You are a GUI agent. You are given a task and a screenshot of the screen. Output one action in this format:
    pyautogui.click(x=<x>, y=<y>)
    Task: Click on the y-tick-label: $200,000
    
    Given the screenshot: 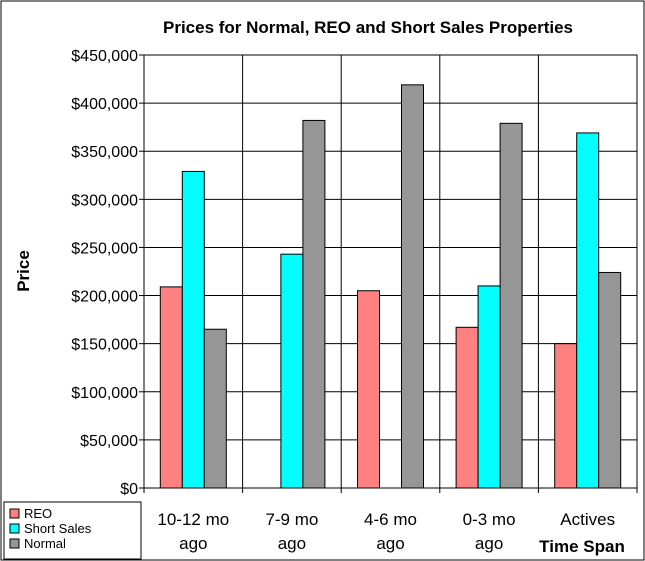 What is the action you would take?
    pyautogui.click(x=104, y=297)
    